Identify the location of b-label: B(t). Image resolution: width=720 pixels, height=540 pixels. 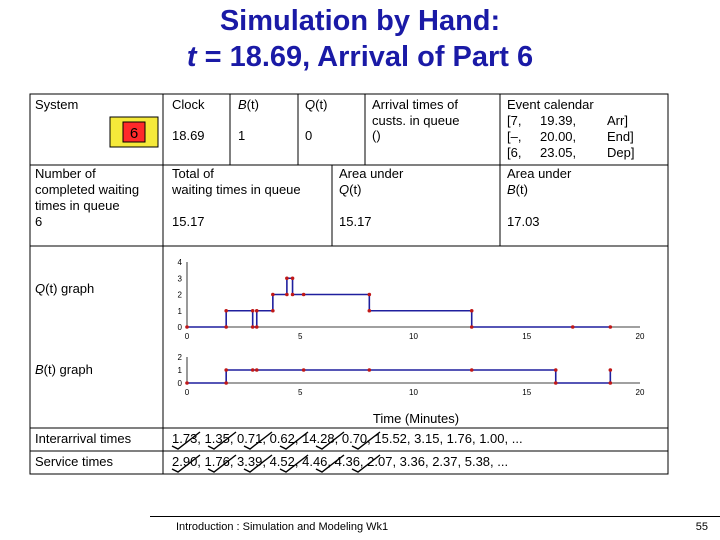
(248, 104).